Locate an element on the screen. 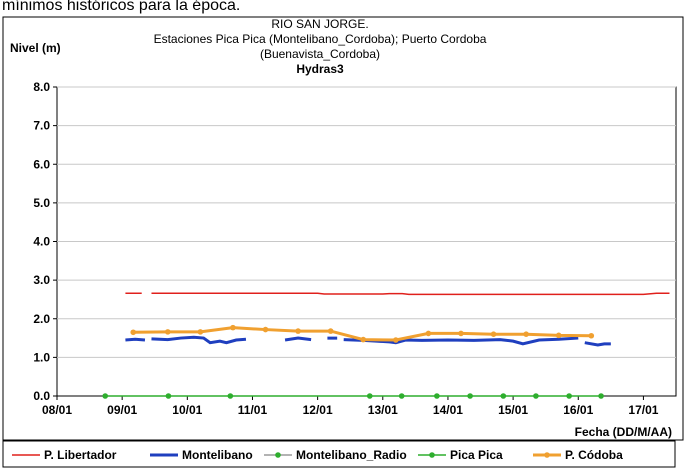 The width and height of the screenshot is (689, 468). x-tick-label: 16/01 is located at coordinates (578, 410).